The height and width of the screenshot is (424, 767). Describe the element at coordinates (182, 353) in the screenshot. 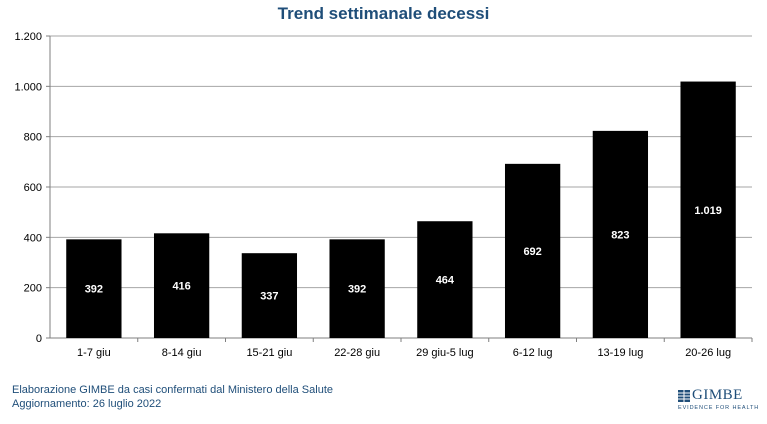

I see `x-tick-label: 8-14 giu` at that location.